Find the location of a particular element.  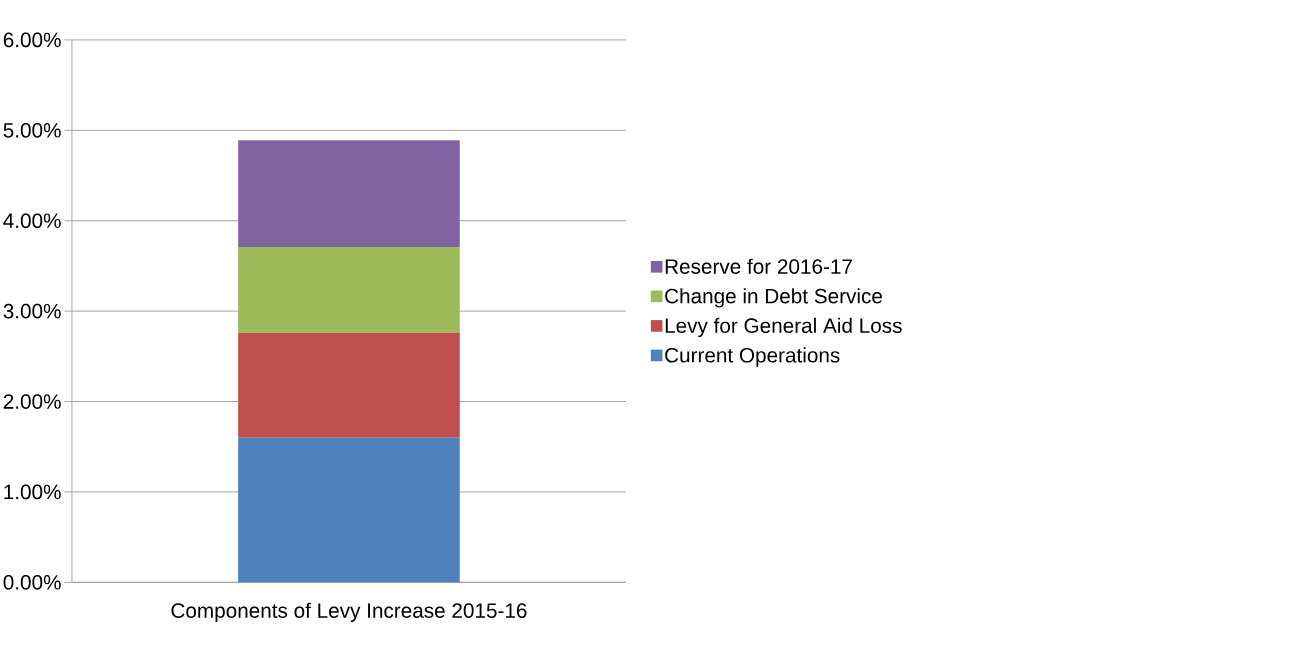

legend-label: Reserve for 2016-17 is located at coordinates (758, 266).